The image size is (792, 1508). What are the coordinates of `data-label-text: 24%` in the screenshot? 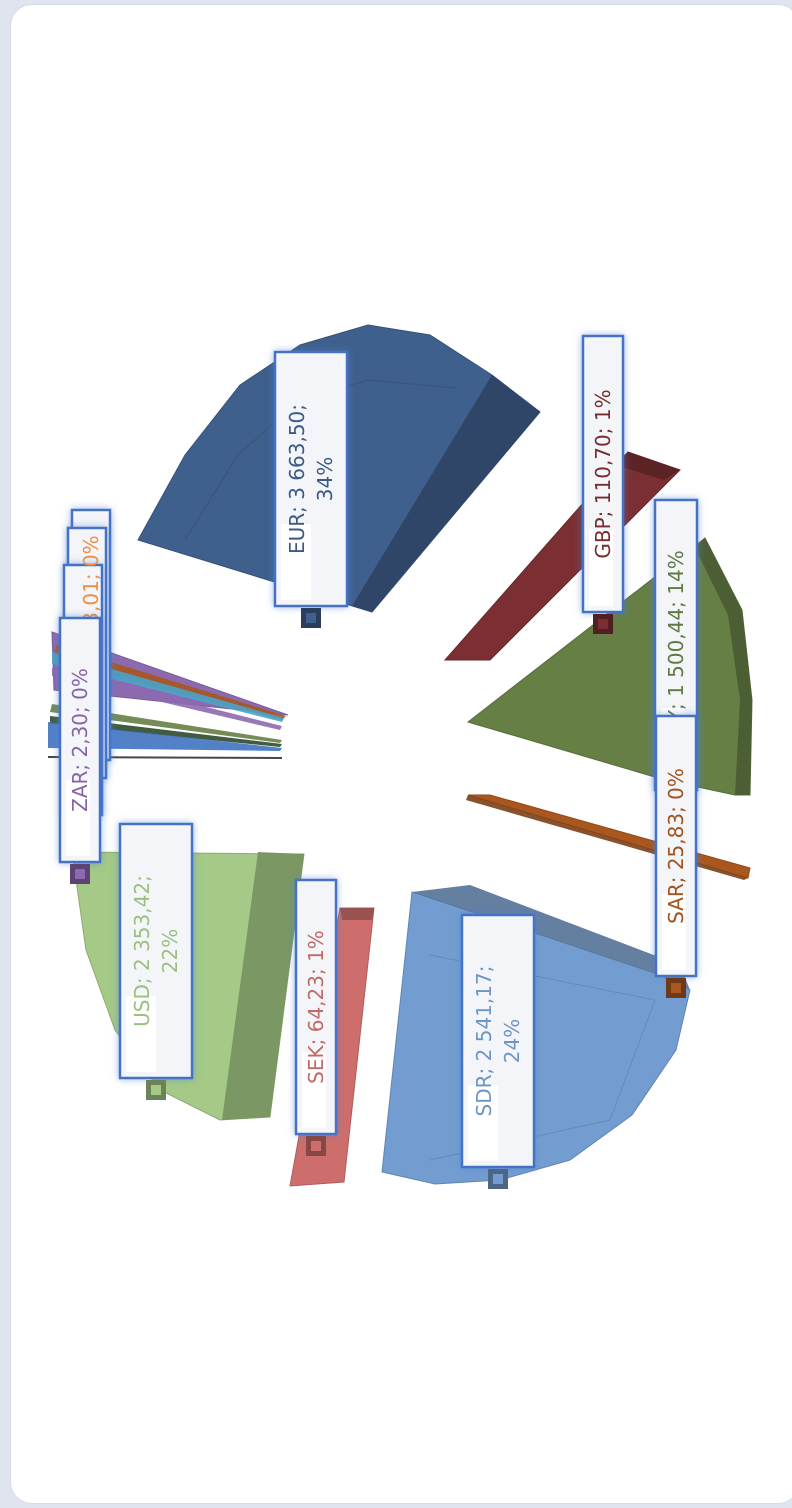 It's located at (512, 1041).